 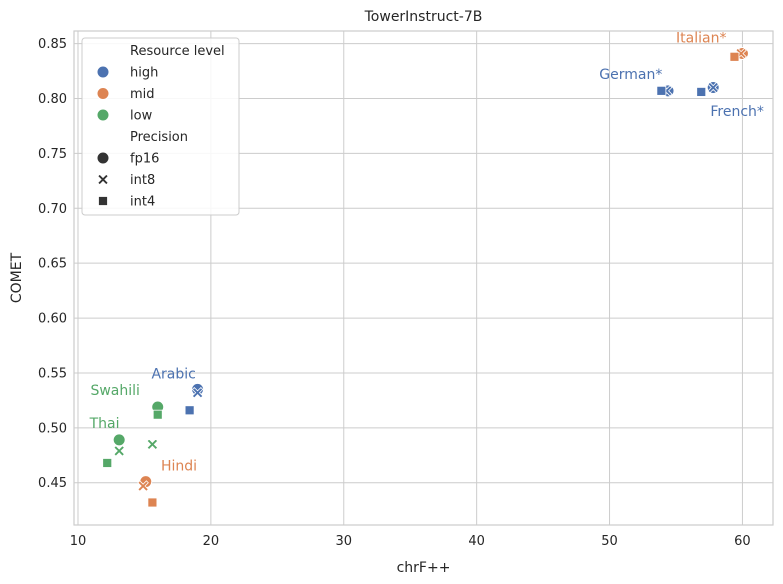 I want to click on legend-label-low: low, so click(x=141, y=116).